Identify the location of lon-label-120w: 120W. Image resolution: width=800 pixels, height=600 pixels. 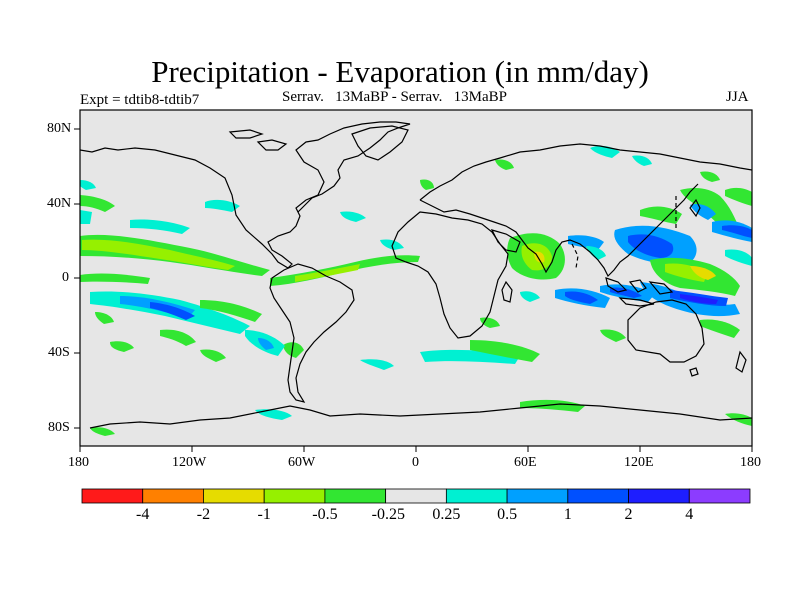
(189, 462).